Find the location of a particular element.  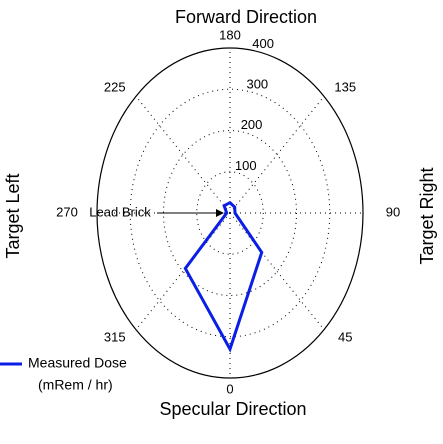

legend-units: (mRem / hr) is located at coordinates (75, 385).